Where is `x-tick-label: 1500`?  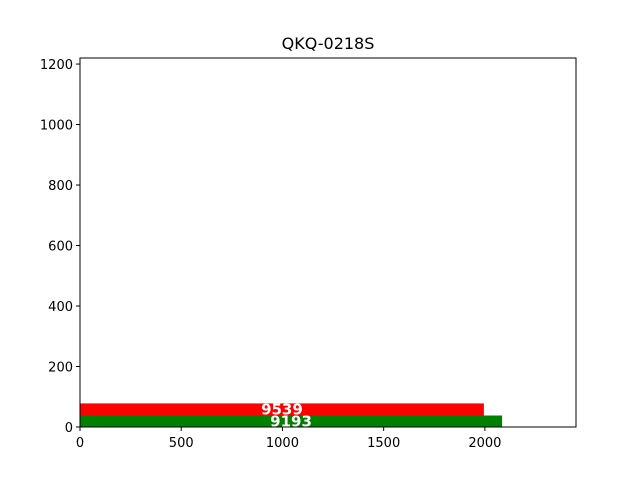
x-tick-label: 1500 is located at coordinates (383, 443).